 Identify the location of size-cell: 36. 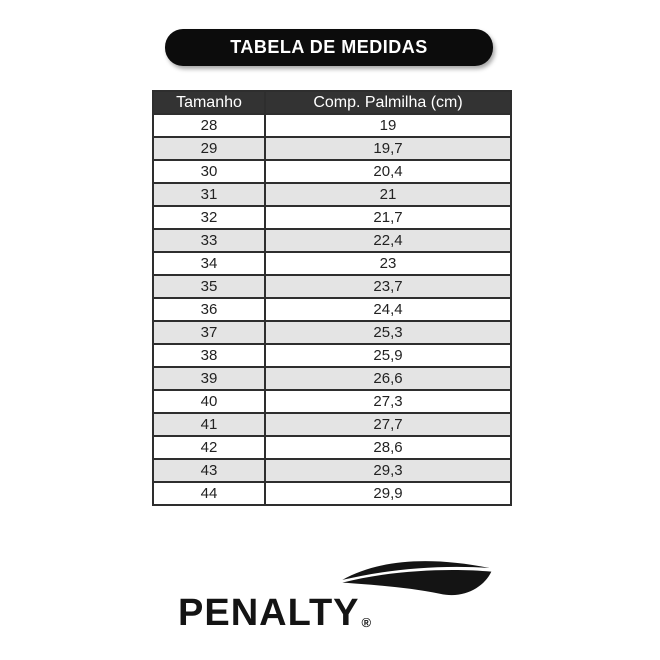
(209, 309).